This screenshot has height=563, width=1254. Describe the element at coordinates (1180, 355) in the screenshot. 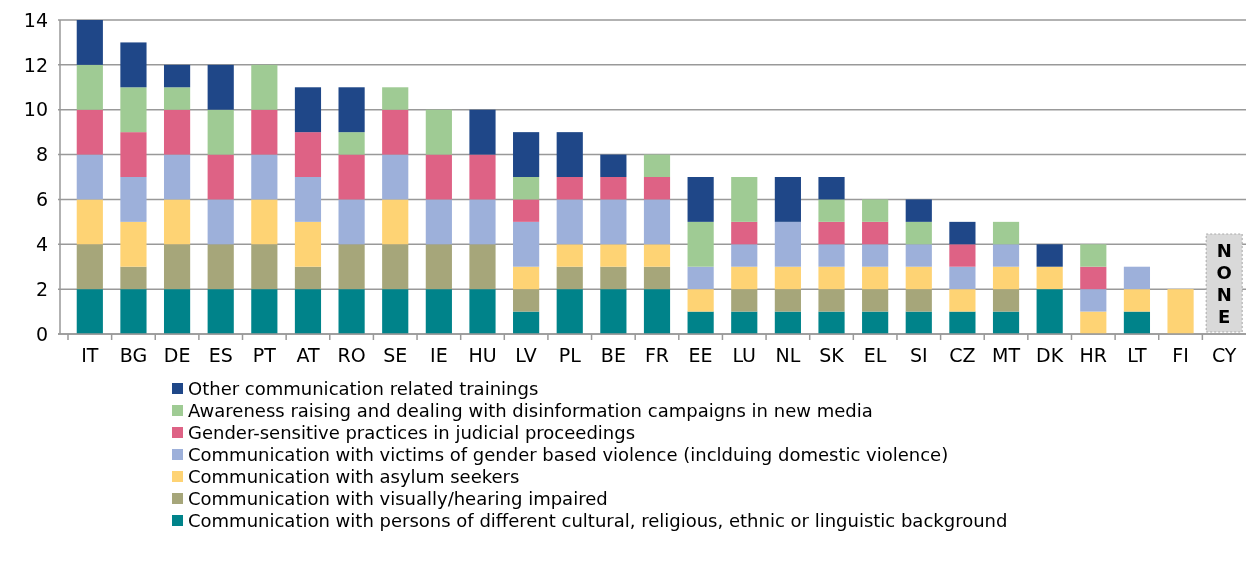

I see `x-tick-label: FI` at that location.